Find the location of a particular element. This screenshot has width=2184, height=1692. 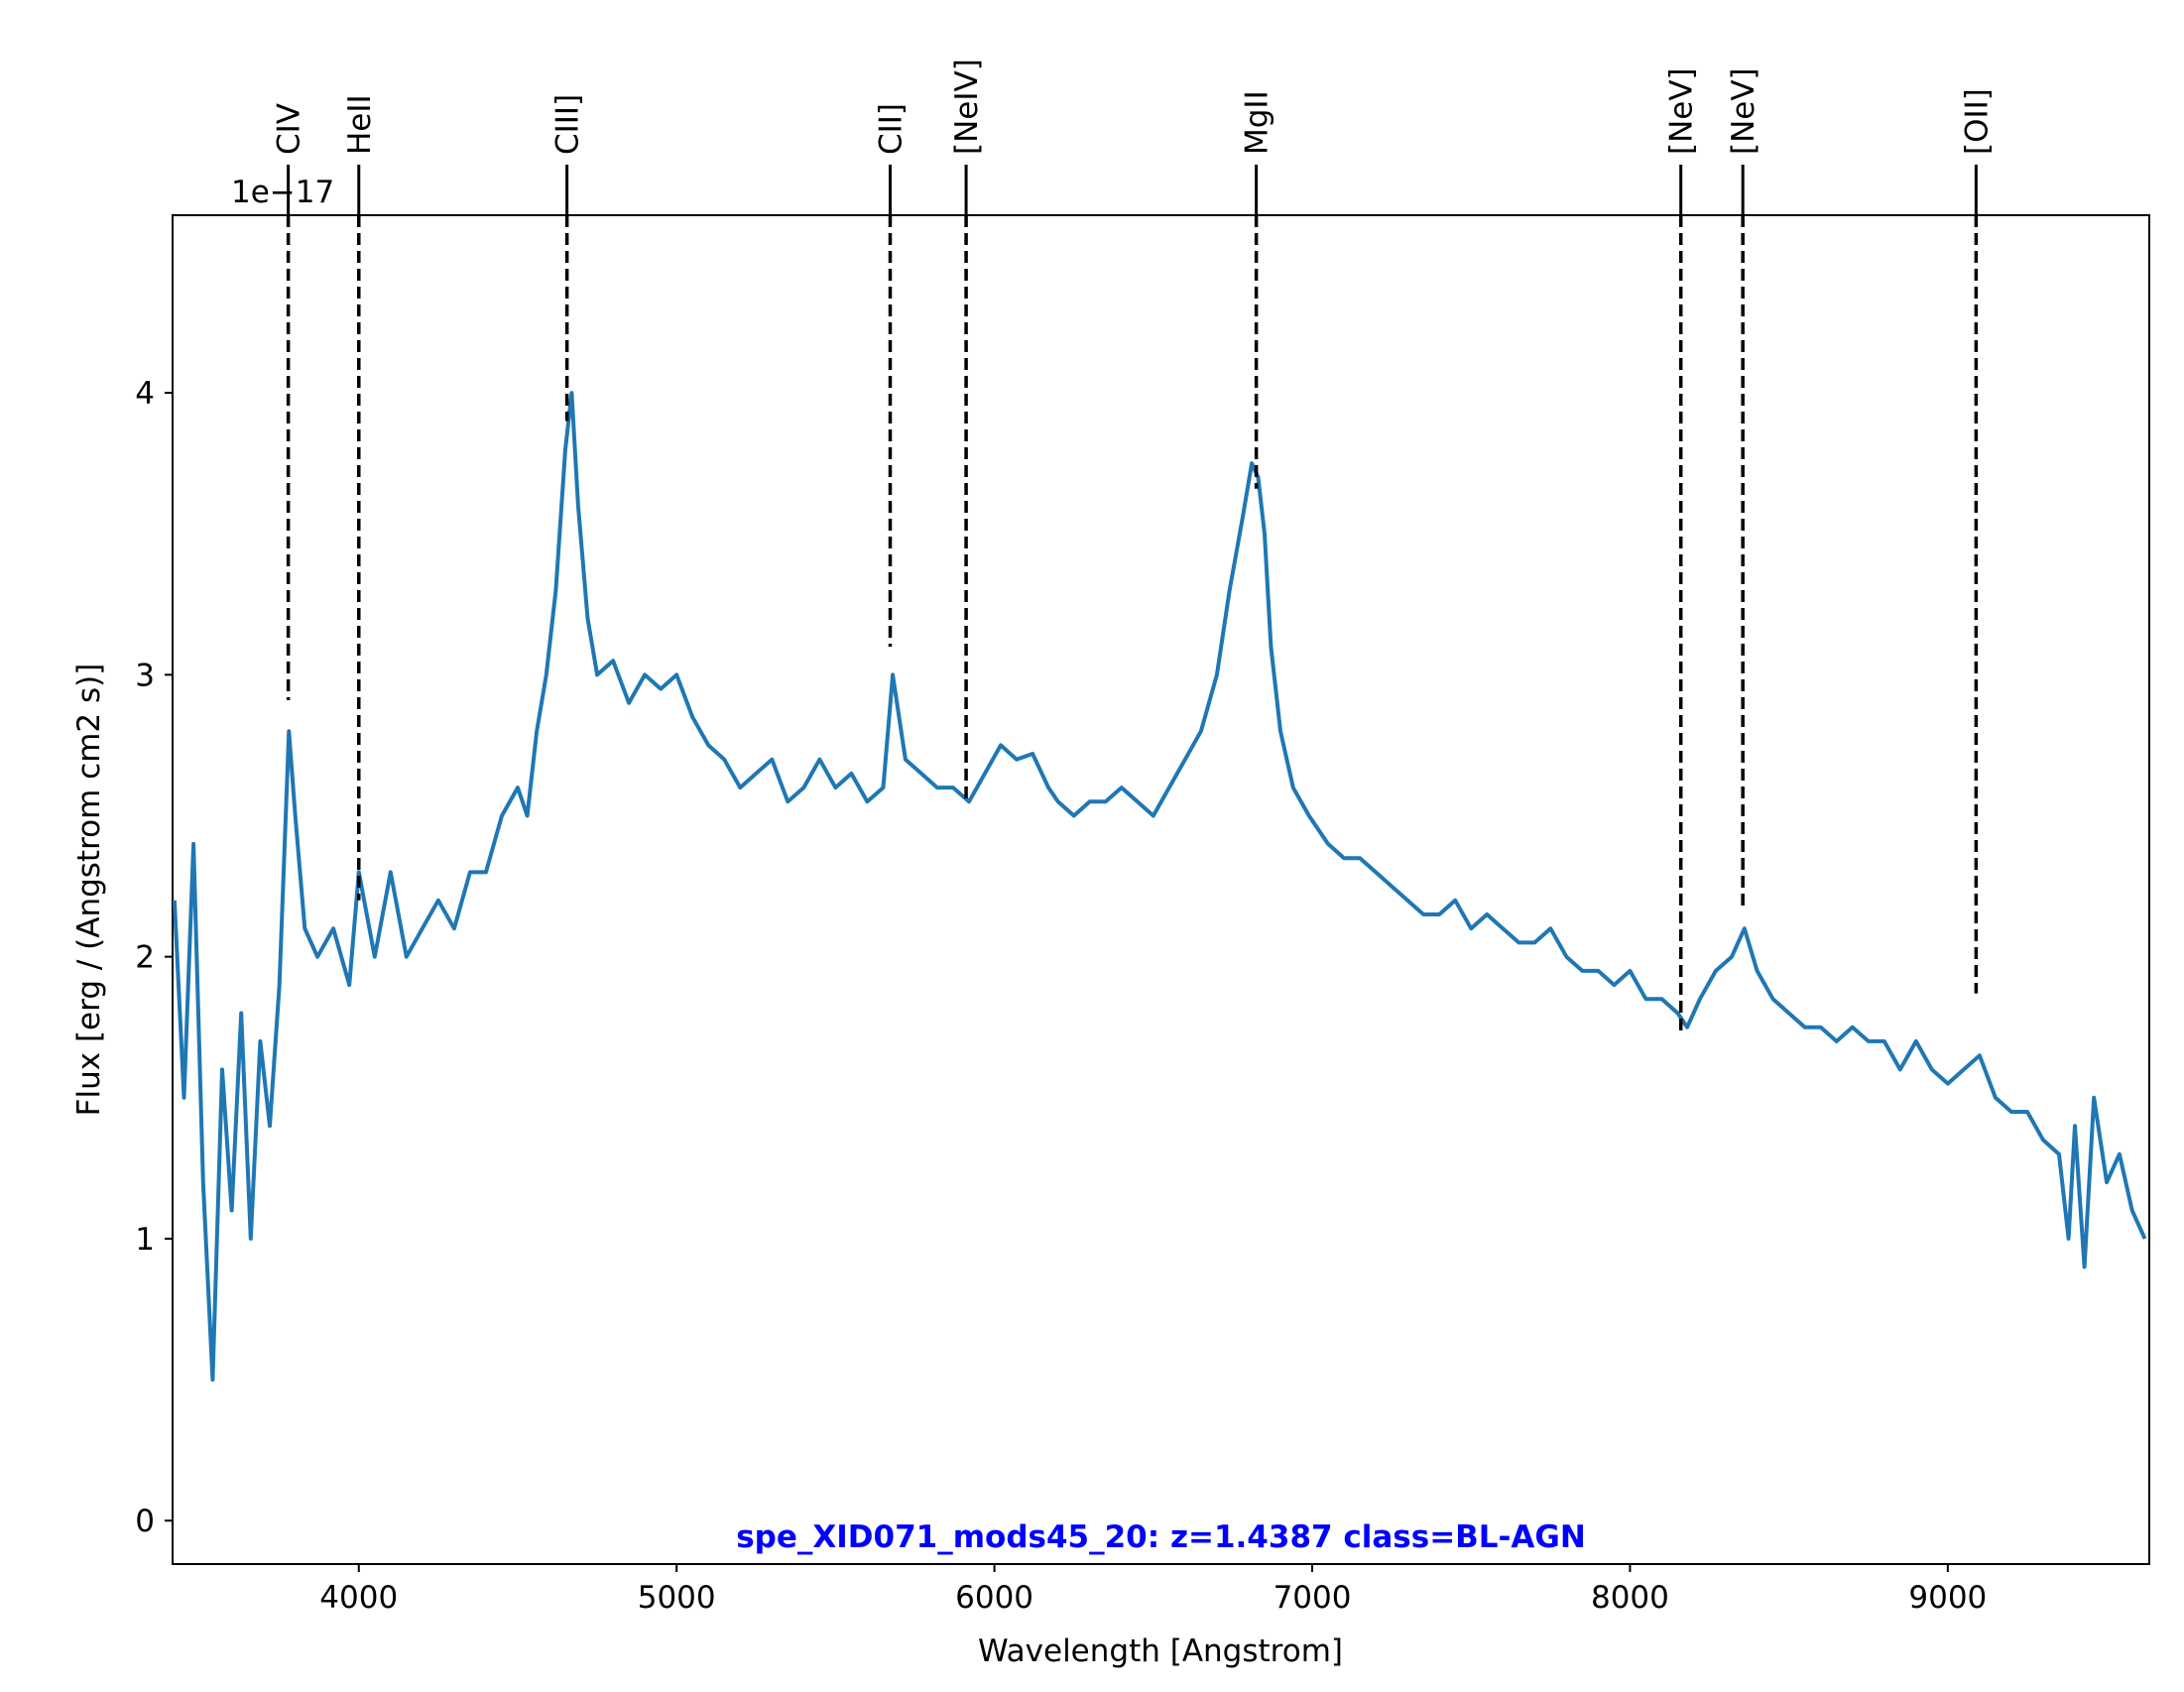

y-axis-label: Flux [erg / (Angstrom cm2 s)] is located at coordinates (89, 890).